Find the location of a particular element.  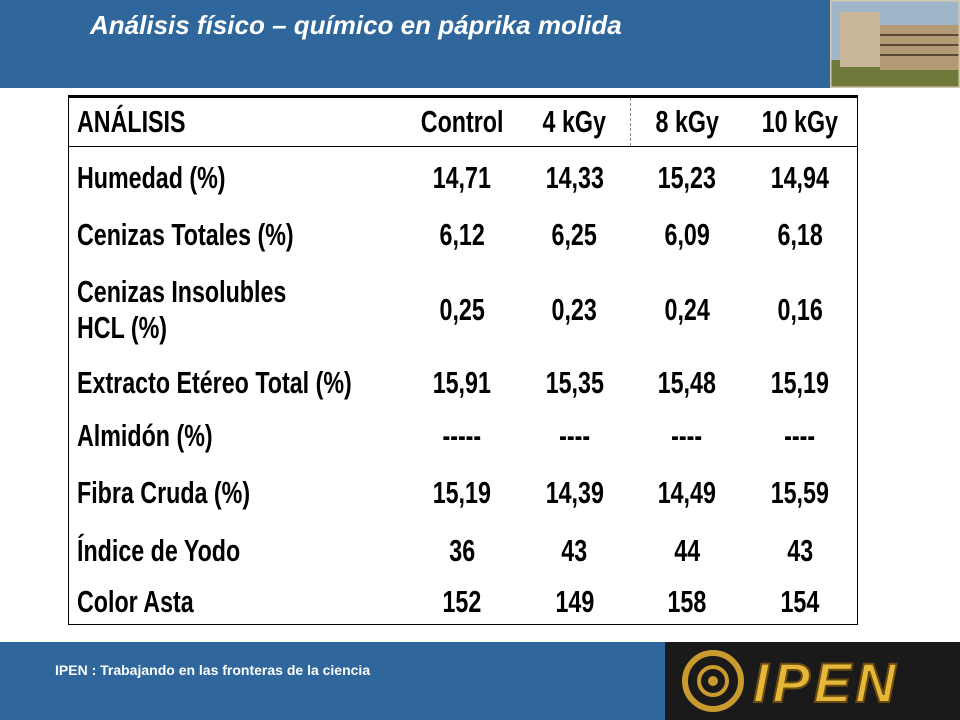

value-cell: 14,39 is located at coordinates (574, 493).